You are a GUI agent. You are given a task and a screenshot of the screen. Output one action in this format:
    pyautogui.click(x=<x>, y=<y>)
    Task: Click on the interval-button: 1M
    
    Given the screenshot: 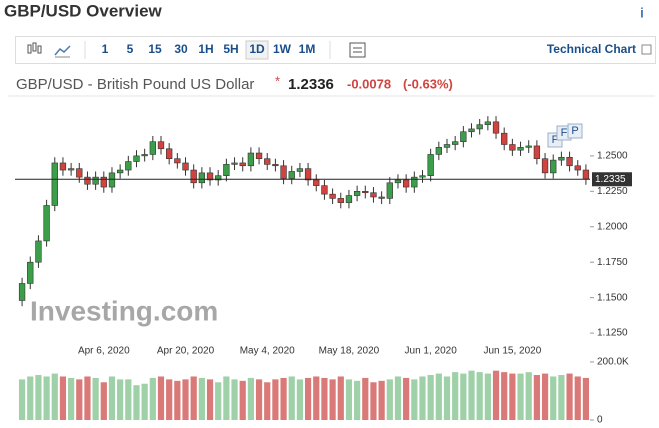 What is the action you would take?
    pyautogui.click(x=307, y=49)
    